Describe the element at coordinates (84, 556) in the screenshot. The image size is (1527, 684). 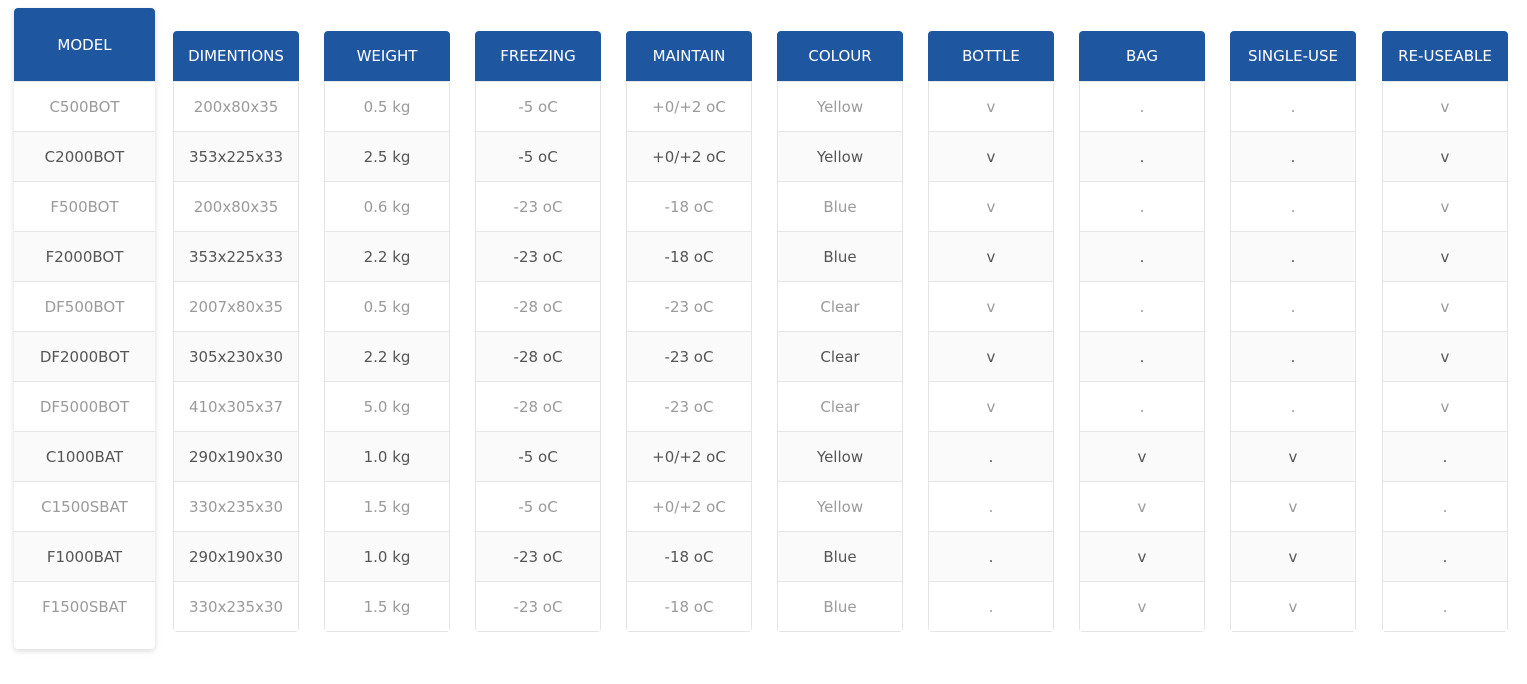
I see `table-cell: F1000BAT` at that location.